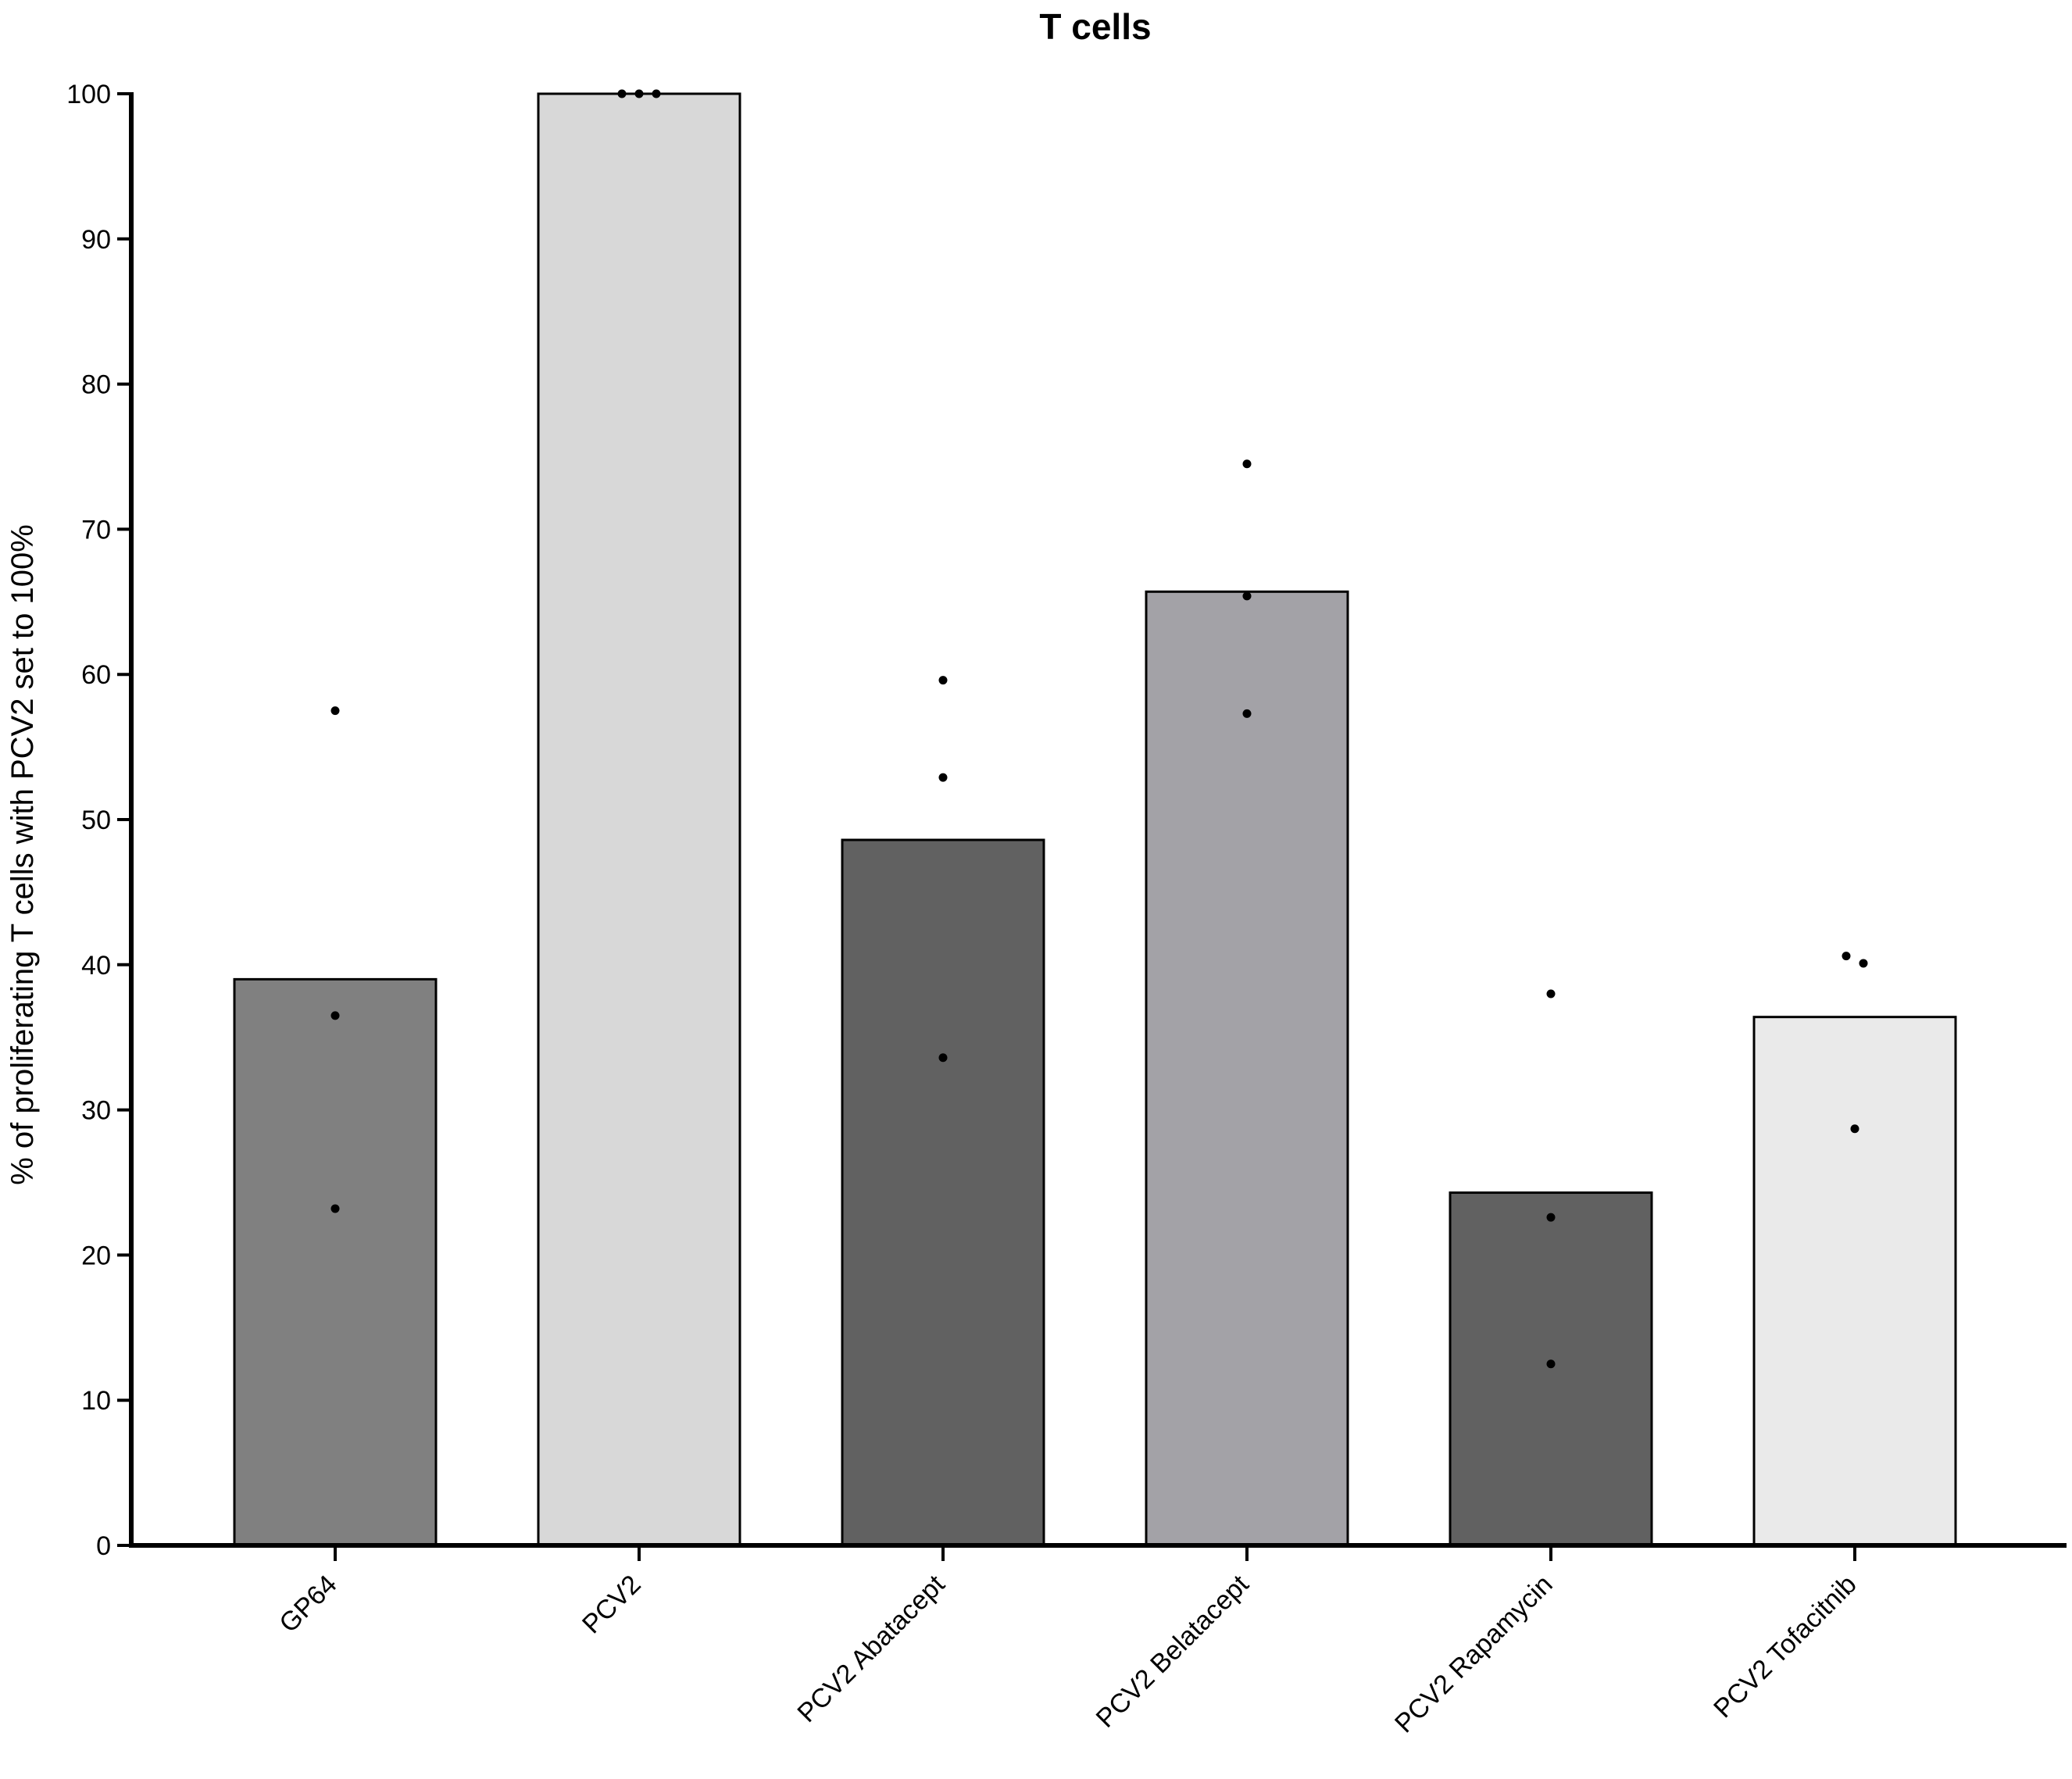 This screenshot has height=1779, width=2072. What do you see at coordinates (943, 1192) in the screenshot?
I see `bar-pcv2-abatacept` at bounding box center [943, 1192].